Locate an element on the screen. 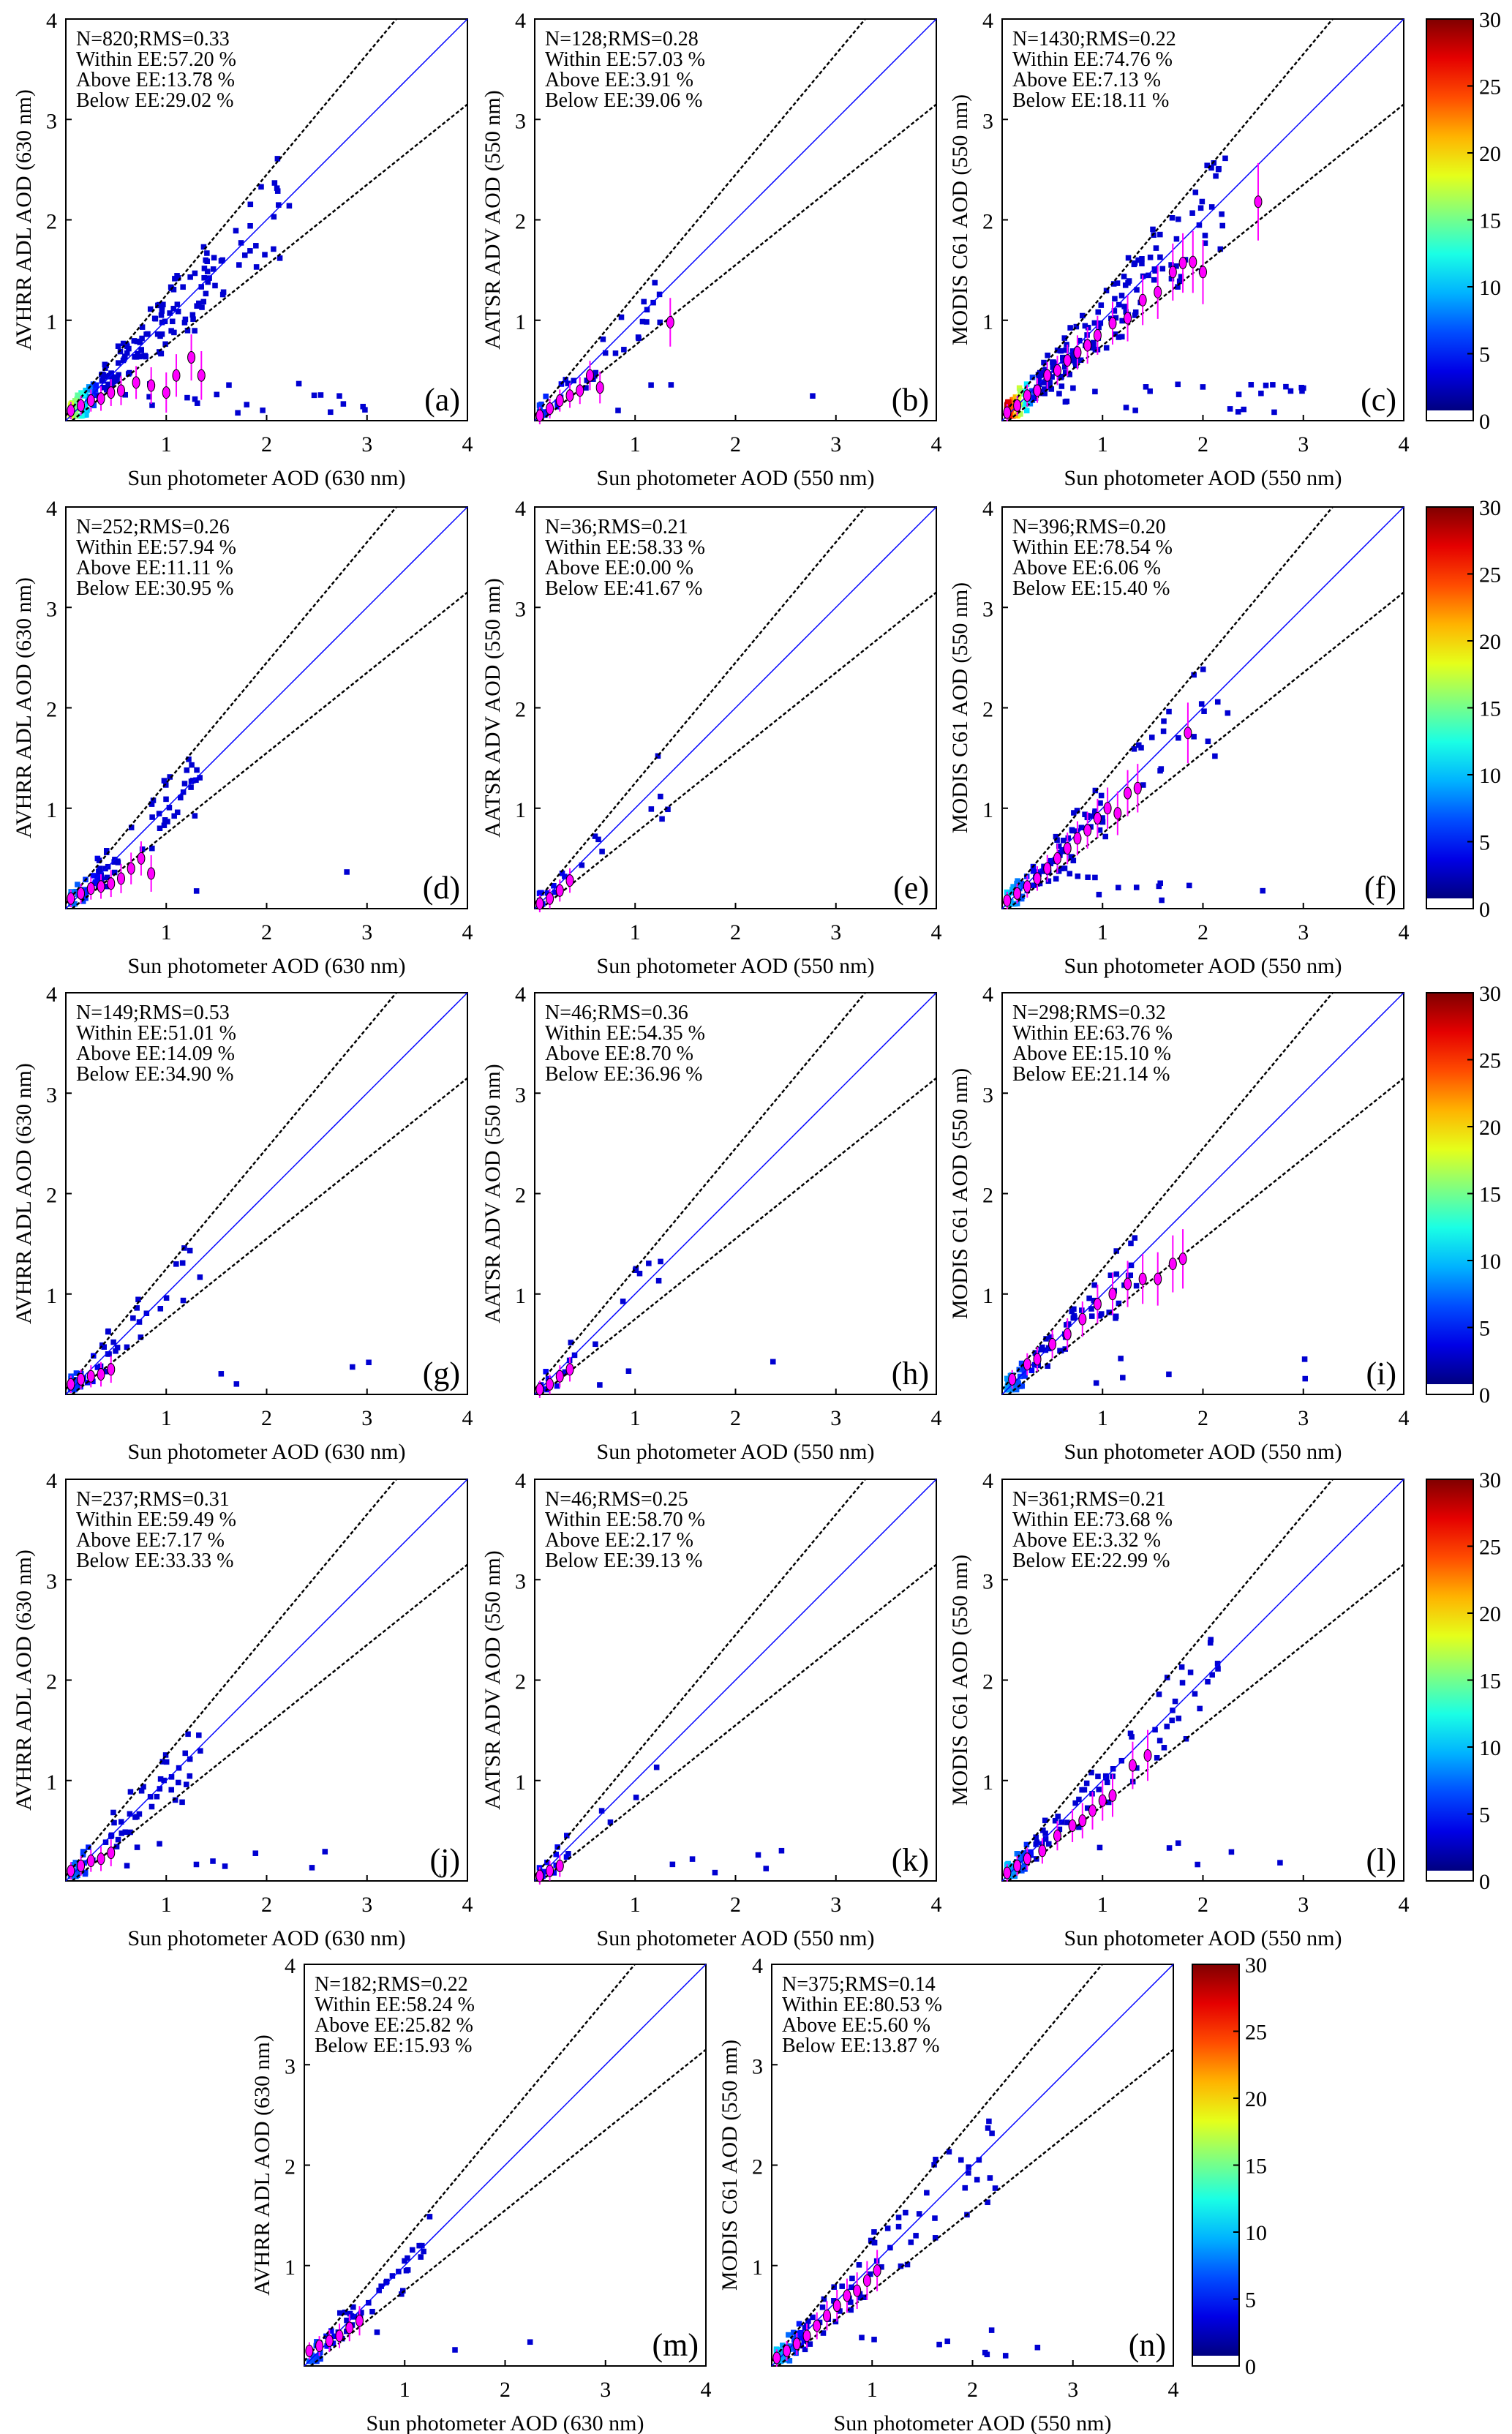 The height and width of the screenshot is (2434, 1512). panel-letter: (g) is located at coordinates (442, 1373).